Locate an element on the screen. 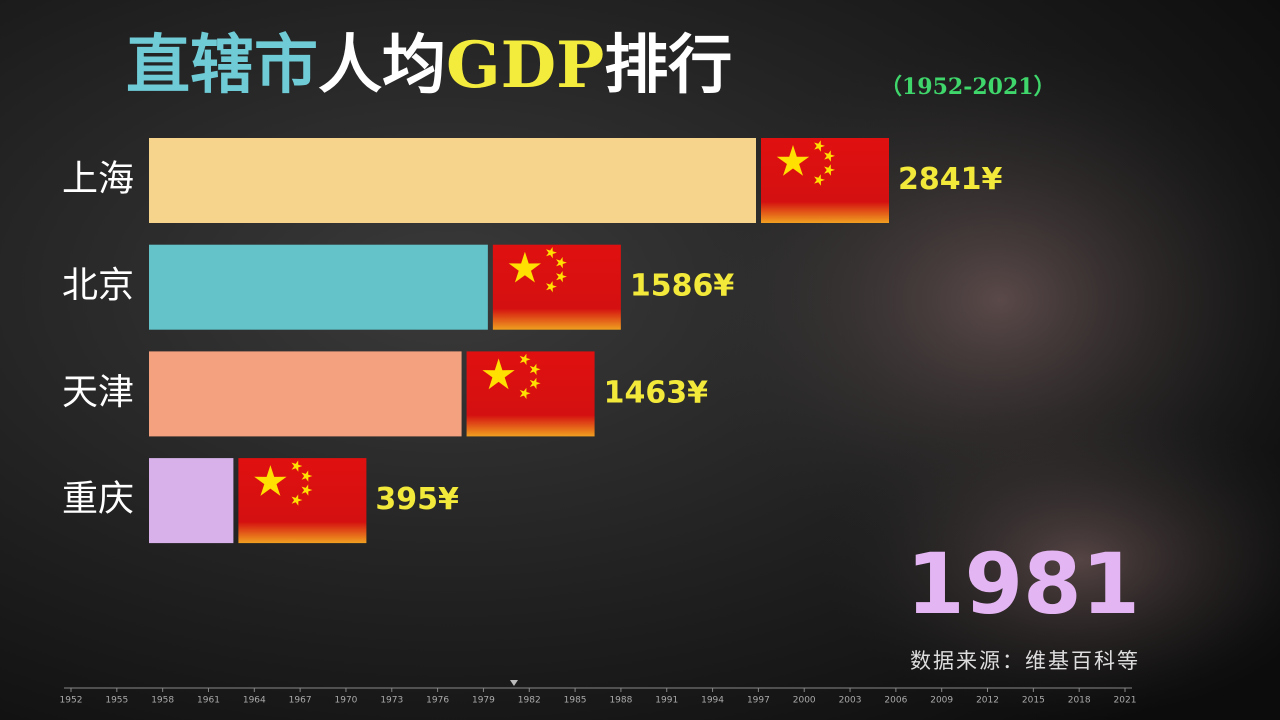  value-label: 2841¥ is located at coordinates (950, 179).